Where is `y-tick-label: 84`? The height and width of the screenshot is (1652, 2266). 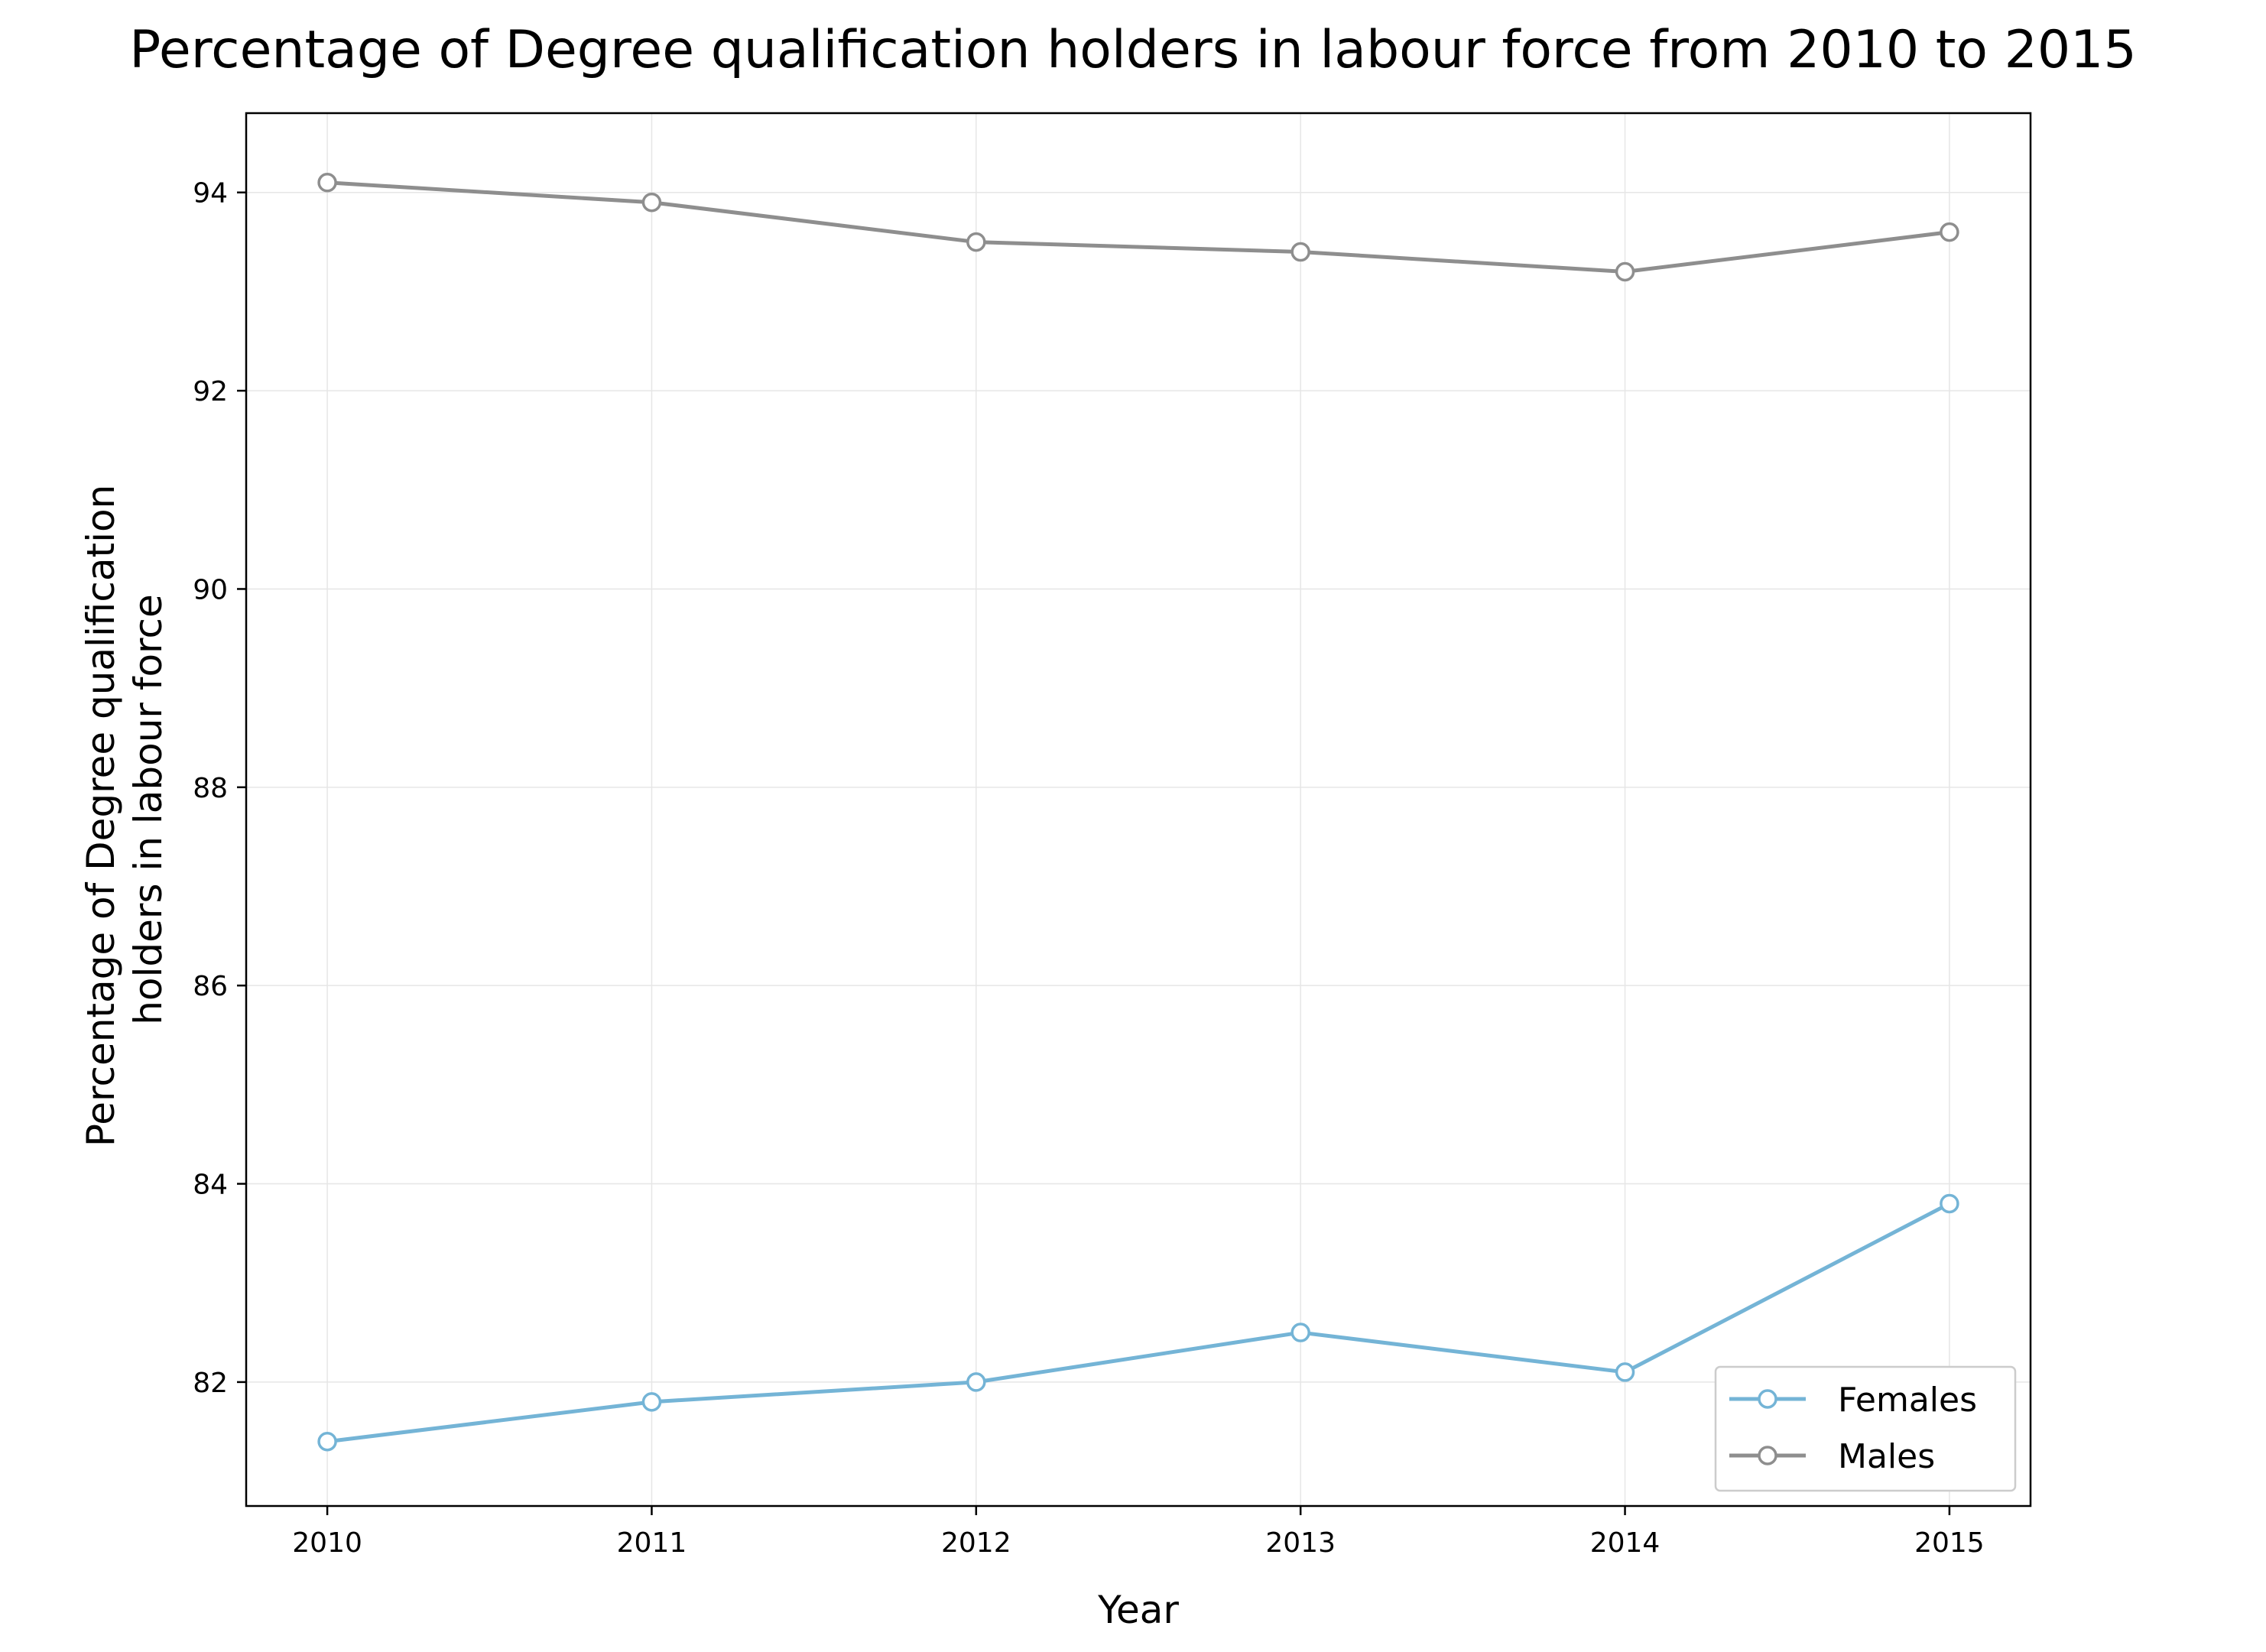 y-tick-label: 84 is located at coordinates (211, 1185).